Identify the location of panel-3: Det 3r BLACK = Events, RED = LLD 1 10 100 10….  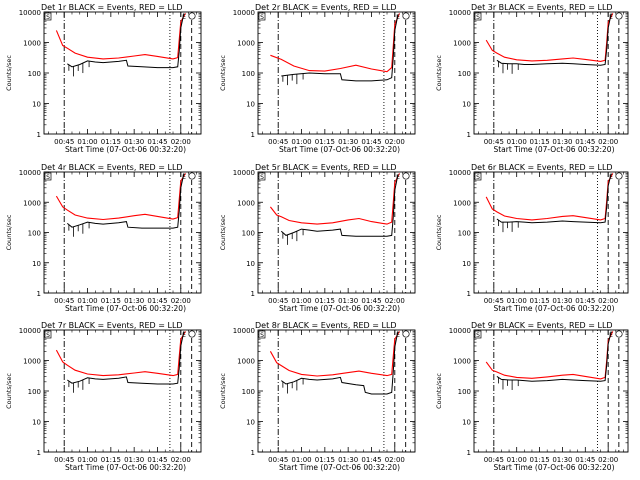
(532, 78).